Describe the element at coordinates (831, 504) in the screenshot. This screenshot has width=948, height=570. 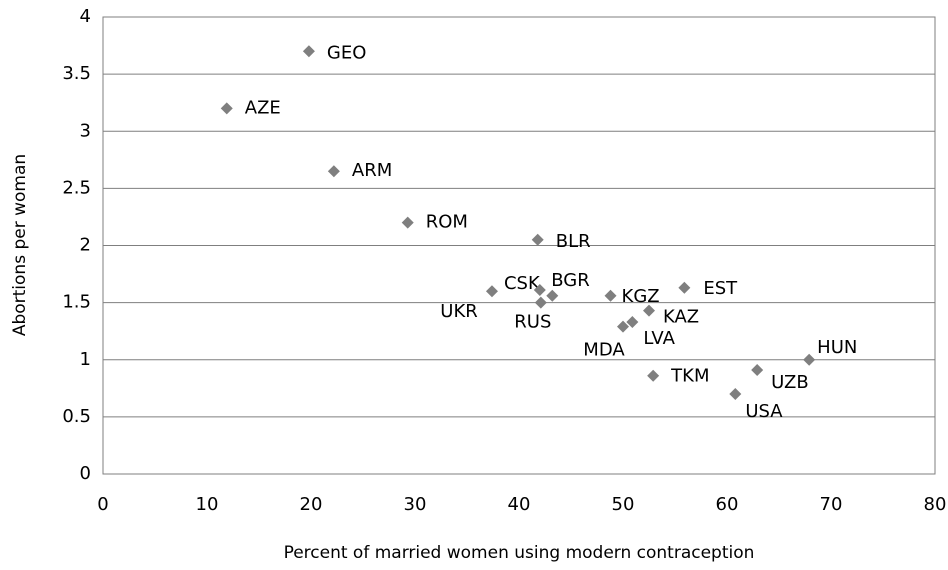
I see `x-tick-label: 70` at that location.